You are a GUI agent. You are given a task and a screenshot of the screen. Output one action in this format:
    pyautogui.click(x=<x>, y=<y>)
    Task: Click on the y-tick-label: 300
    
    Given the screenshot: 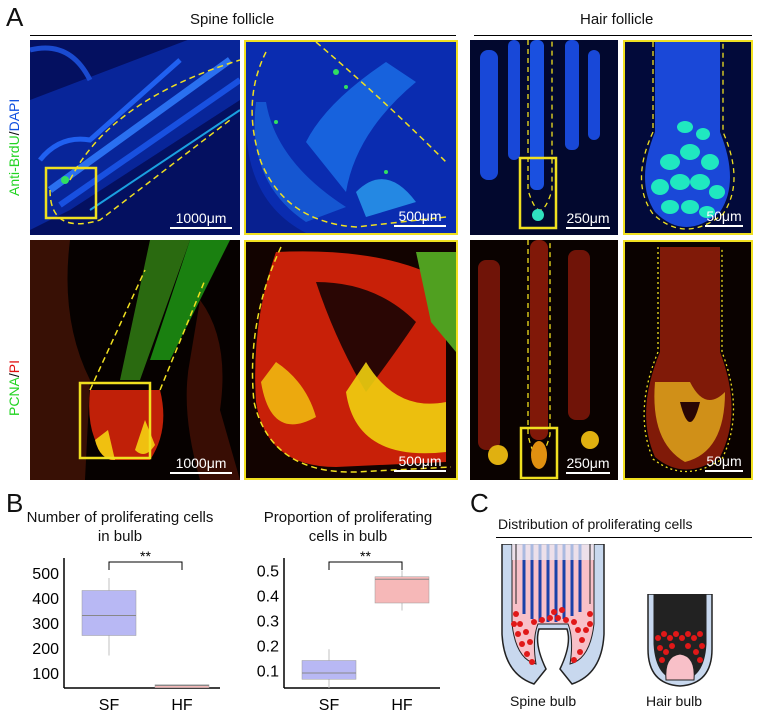 What is the action you would take?
    pyautogui.click(x=45, y=624)
    